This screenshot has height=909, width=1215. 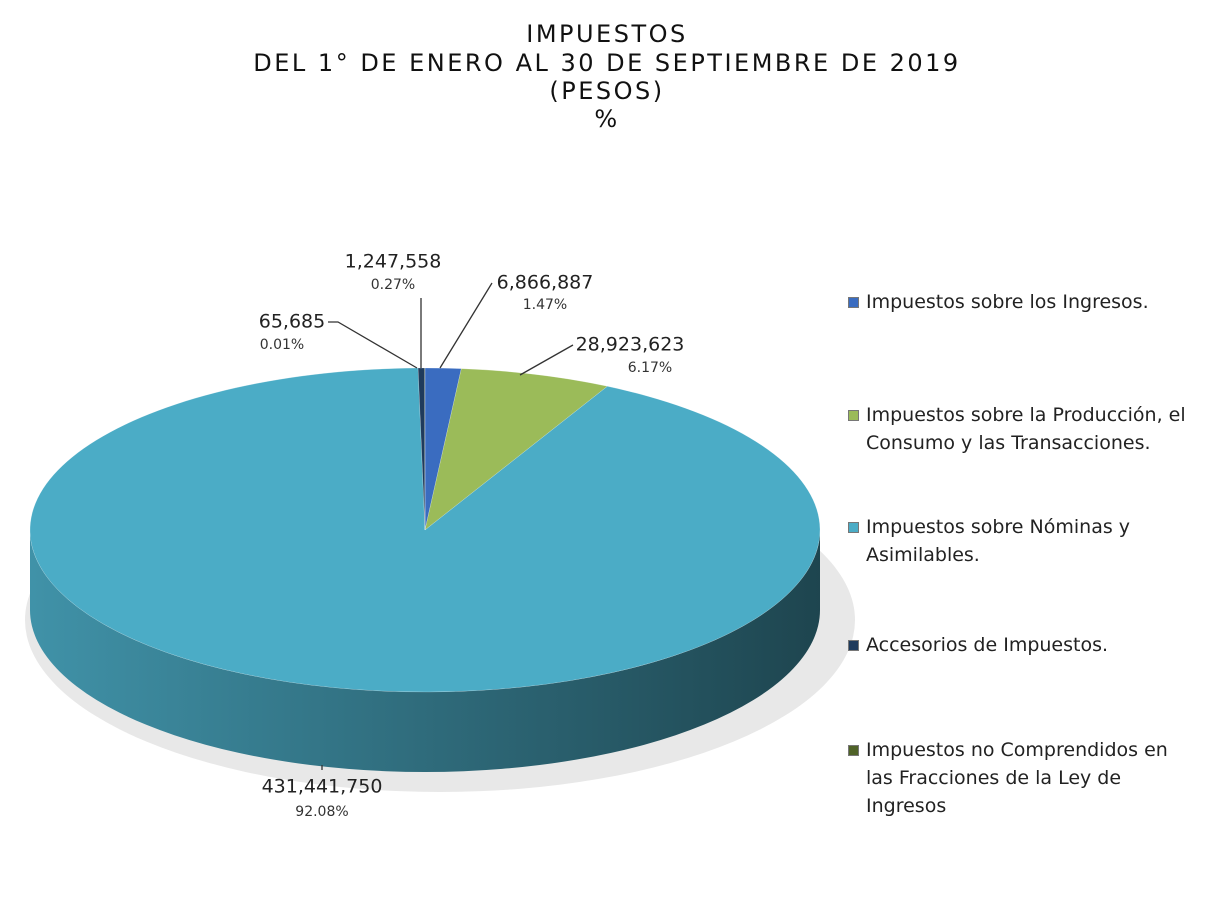 What do you see at coordinates (987, 645) in the screenshot?
I see `legend-label: Accesorios de Impuestos.` at bounding box center [987, 645].